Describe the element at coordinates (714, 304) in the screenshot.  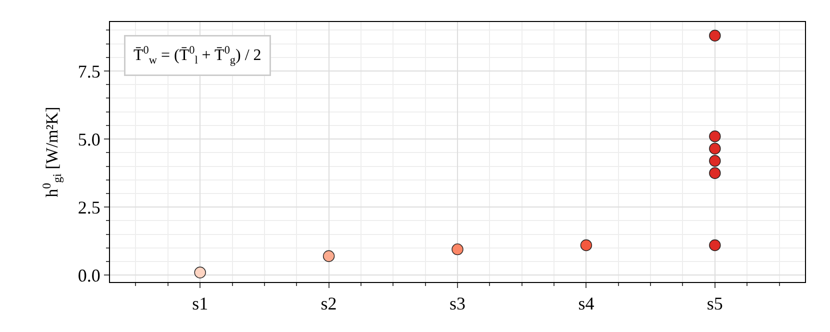
I see `x-tick-label: s5` at that location.